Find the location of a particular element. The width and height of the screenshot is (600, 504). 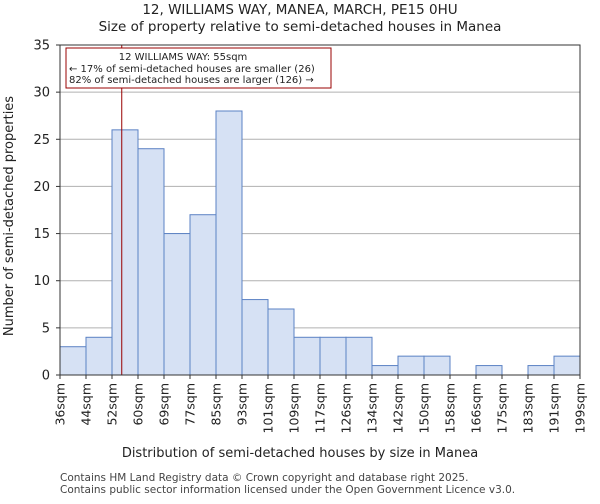

x-tick-label: 109sqm is located at coordinates (294, 408).